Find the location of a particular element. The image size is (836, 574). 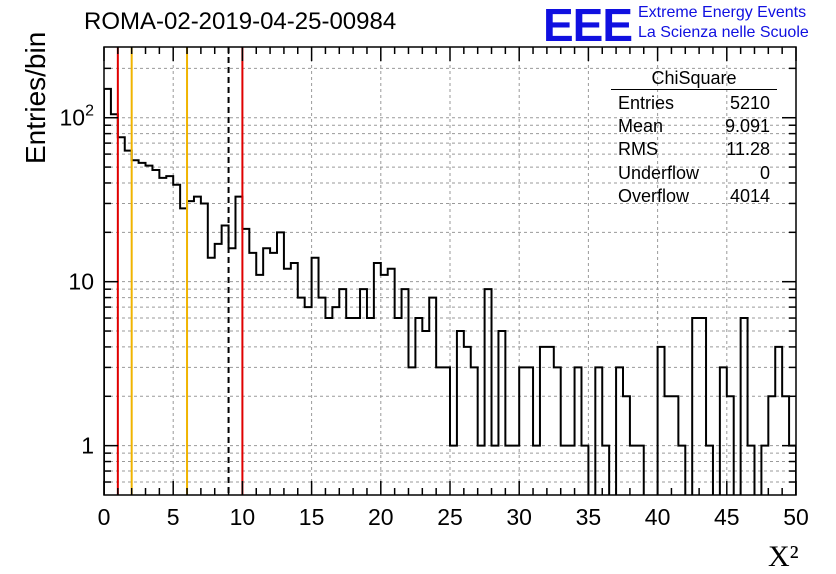

chart-title: ROMA-02-2019-04-25-00984 is located at coordinates (240, 21).